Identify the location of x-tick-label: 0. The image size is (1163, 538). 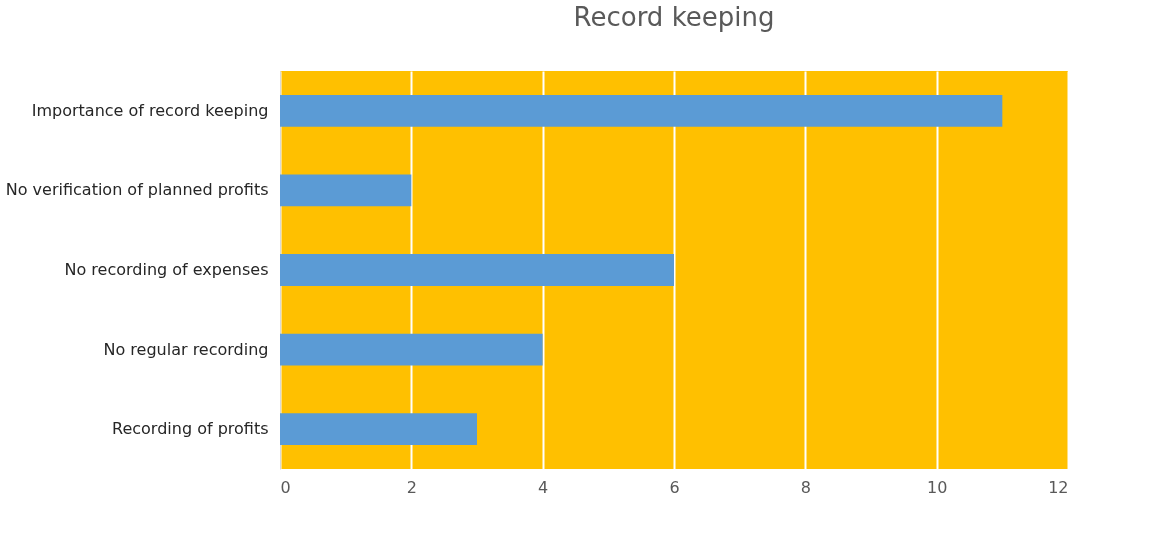
(285, 487).